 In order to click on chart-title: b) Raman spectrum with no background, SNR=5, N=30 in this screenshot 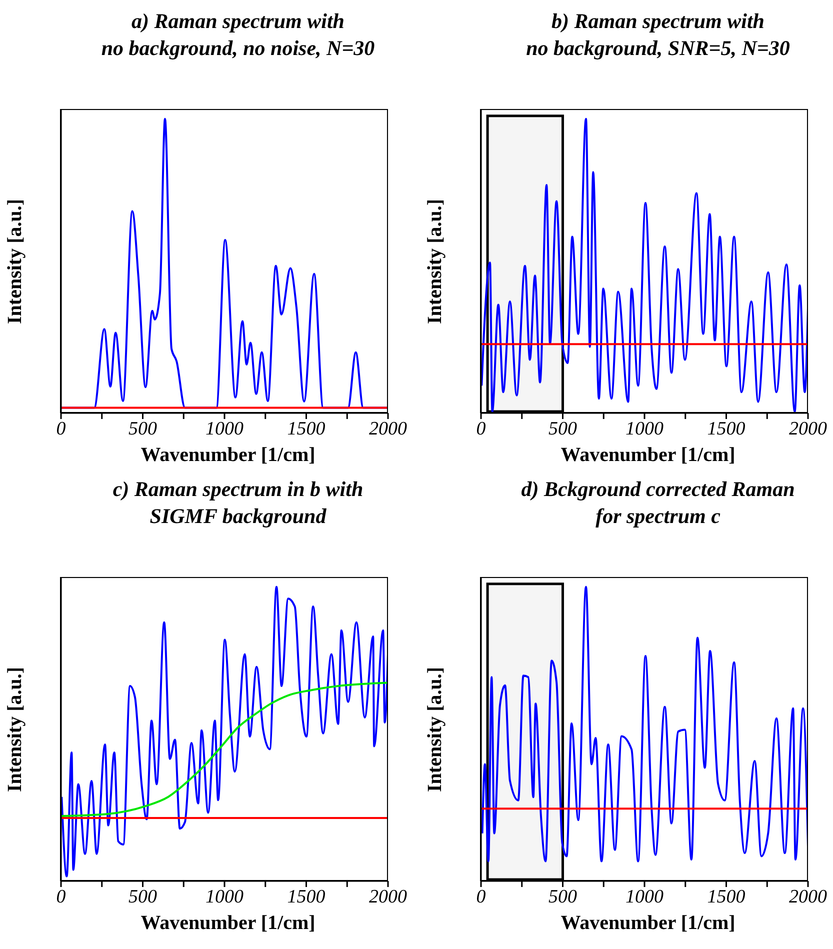, I will do `click(658, 35)`.